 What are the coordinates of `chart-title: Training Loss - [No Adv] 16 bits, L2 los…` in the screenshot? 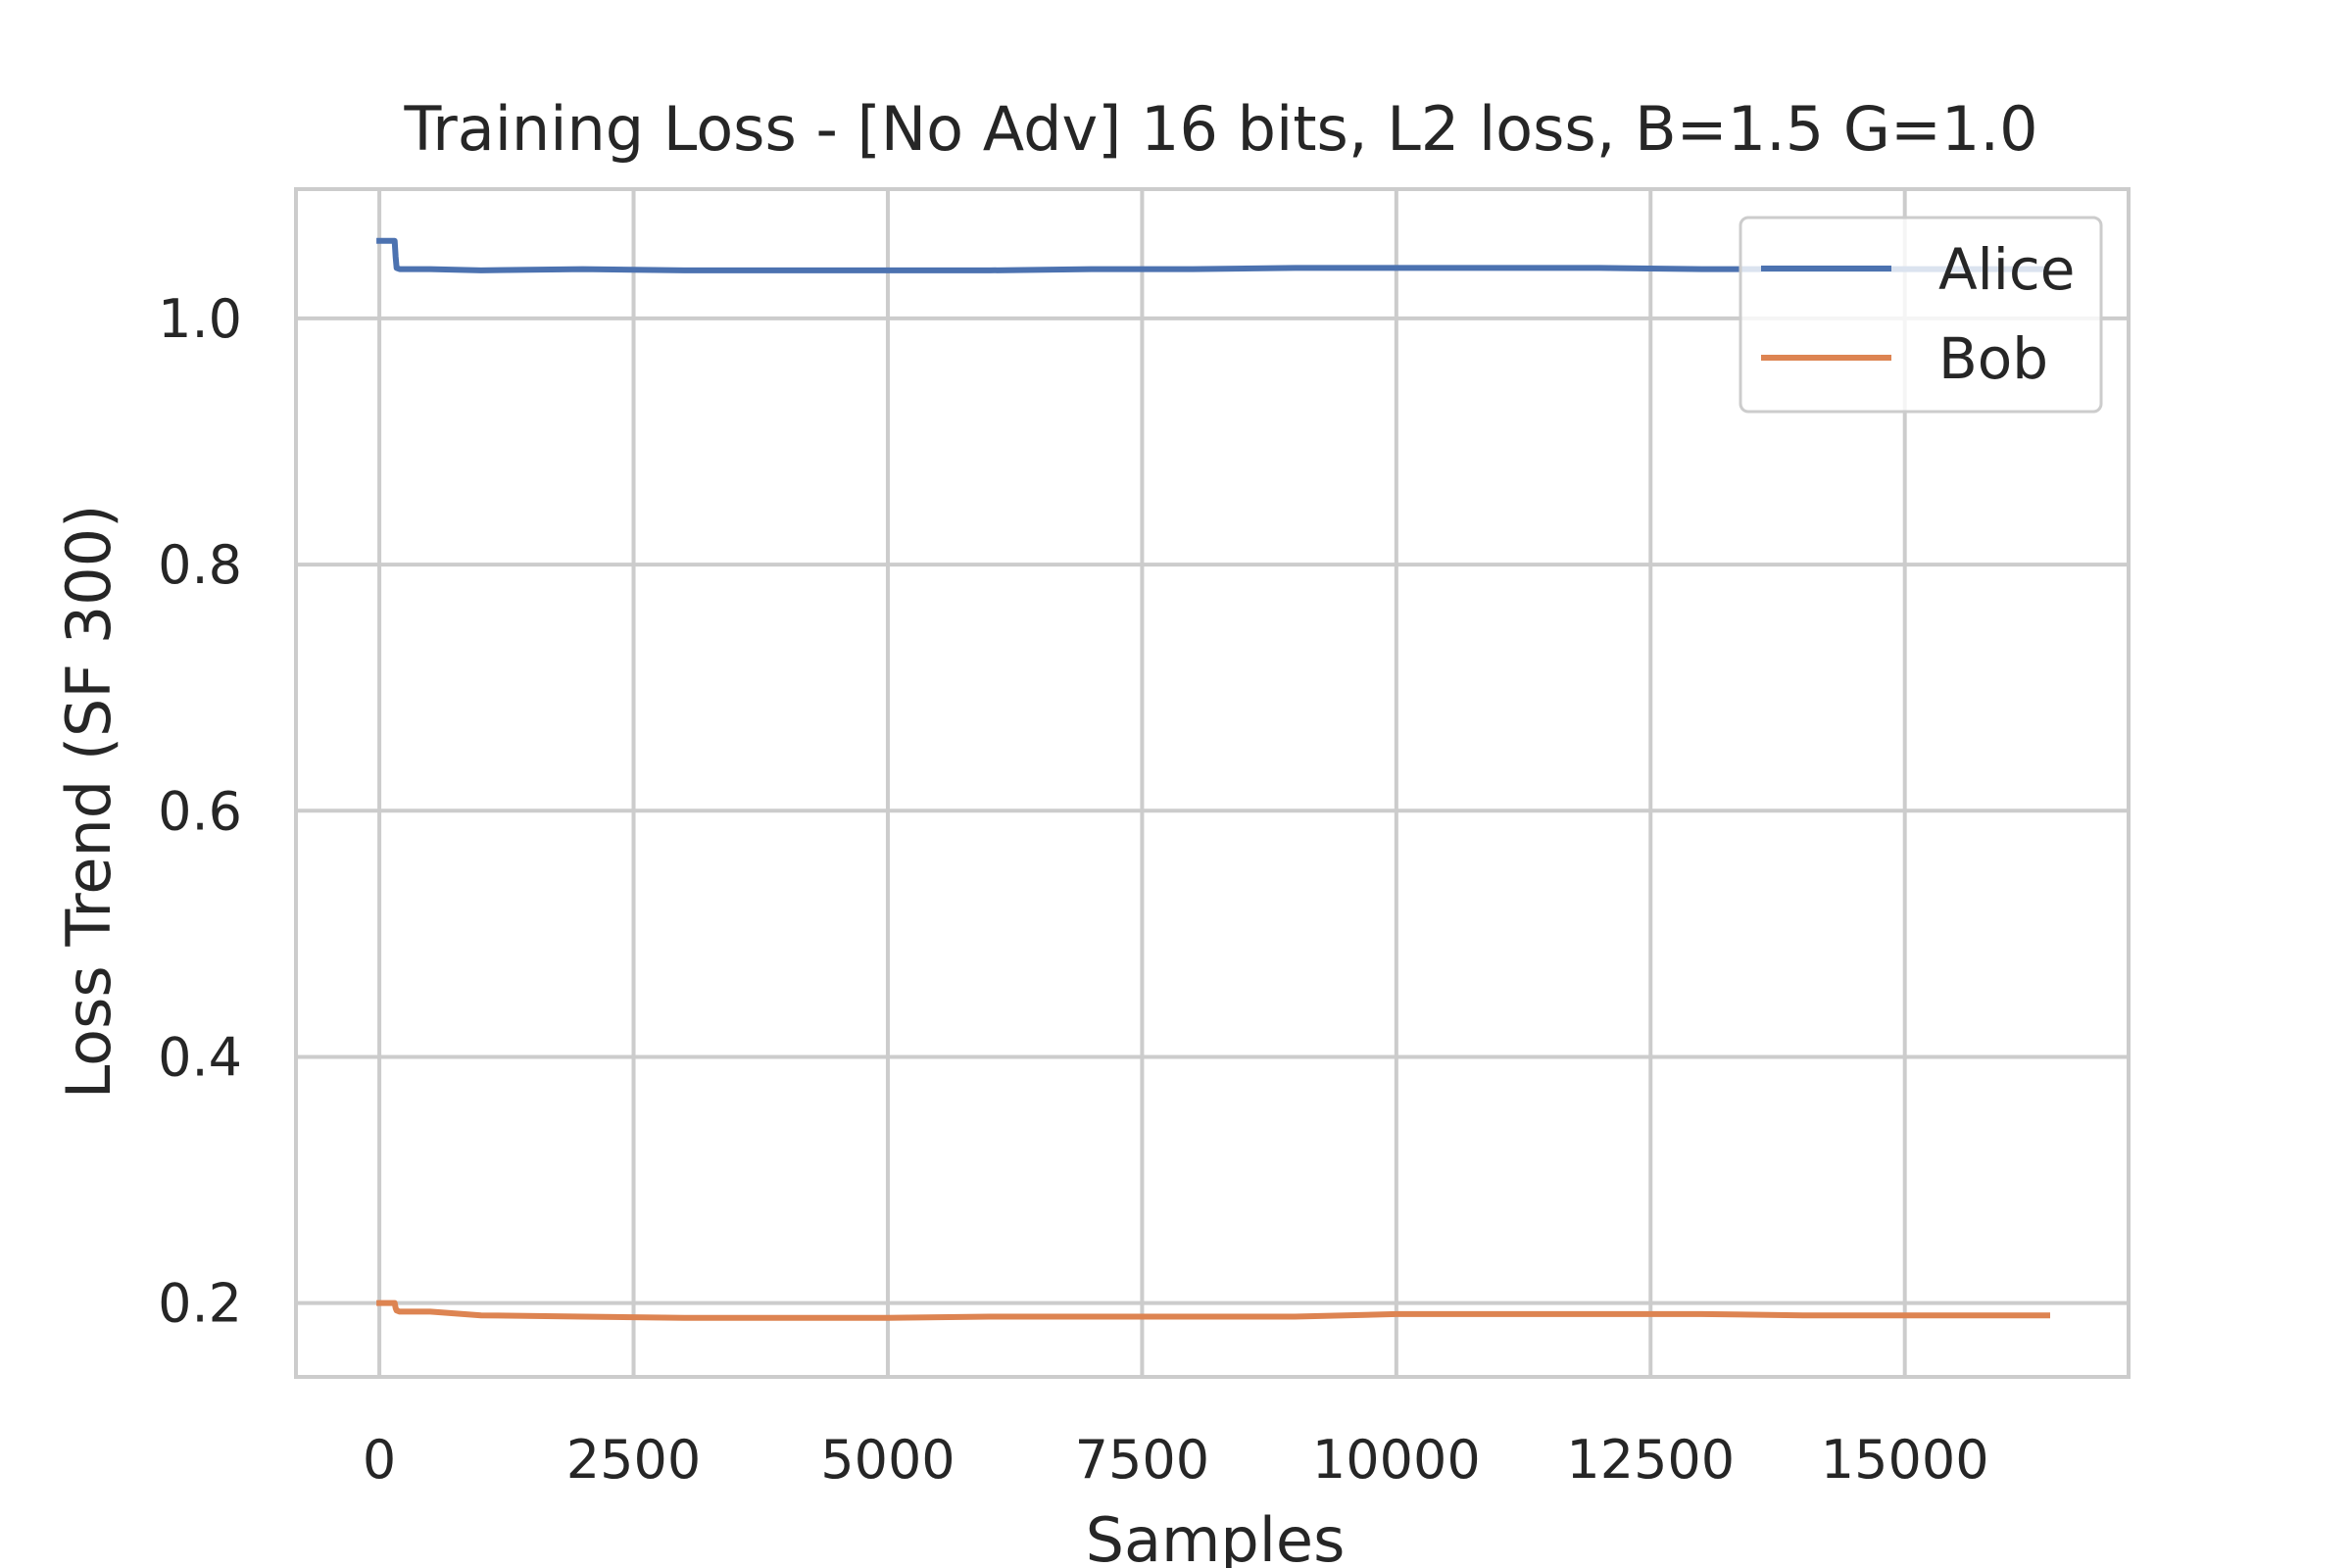 It's located at (1220, 129).